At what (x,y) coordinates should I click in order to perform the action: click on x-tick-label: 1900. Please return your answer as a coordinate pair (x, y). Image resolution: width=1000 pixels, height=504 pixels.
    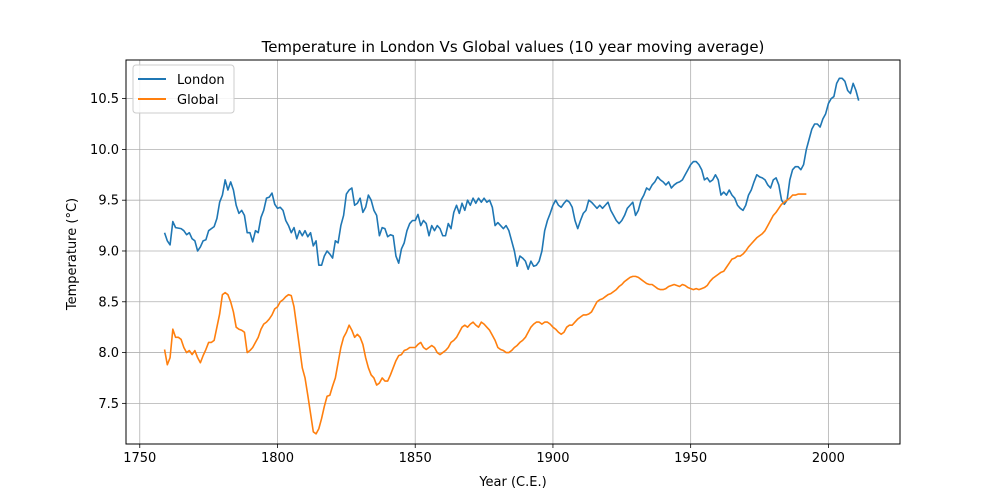
    Looking at the image, I should click on (552, 458).